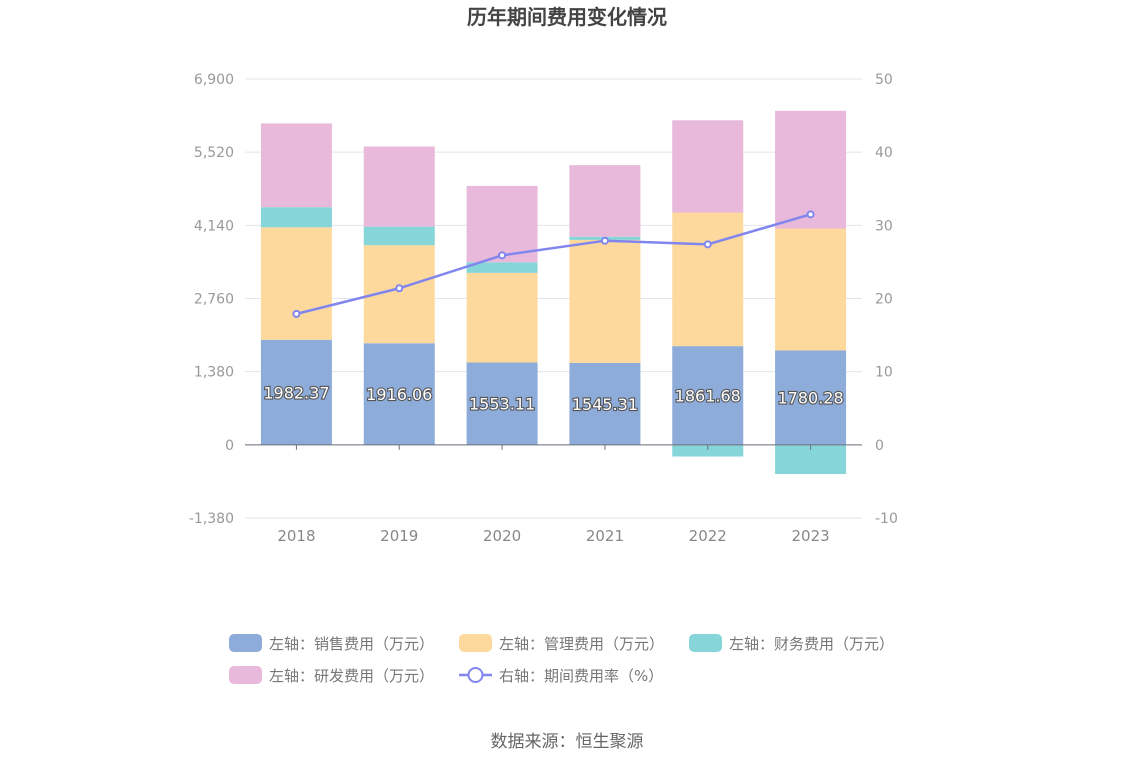 The width and height of the screenshot is (1134, 766). Describe the element at coordinates (884, 373) in the screenshot. I see `right-axis-tick: 10` at that location.